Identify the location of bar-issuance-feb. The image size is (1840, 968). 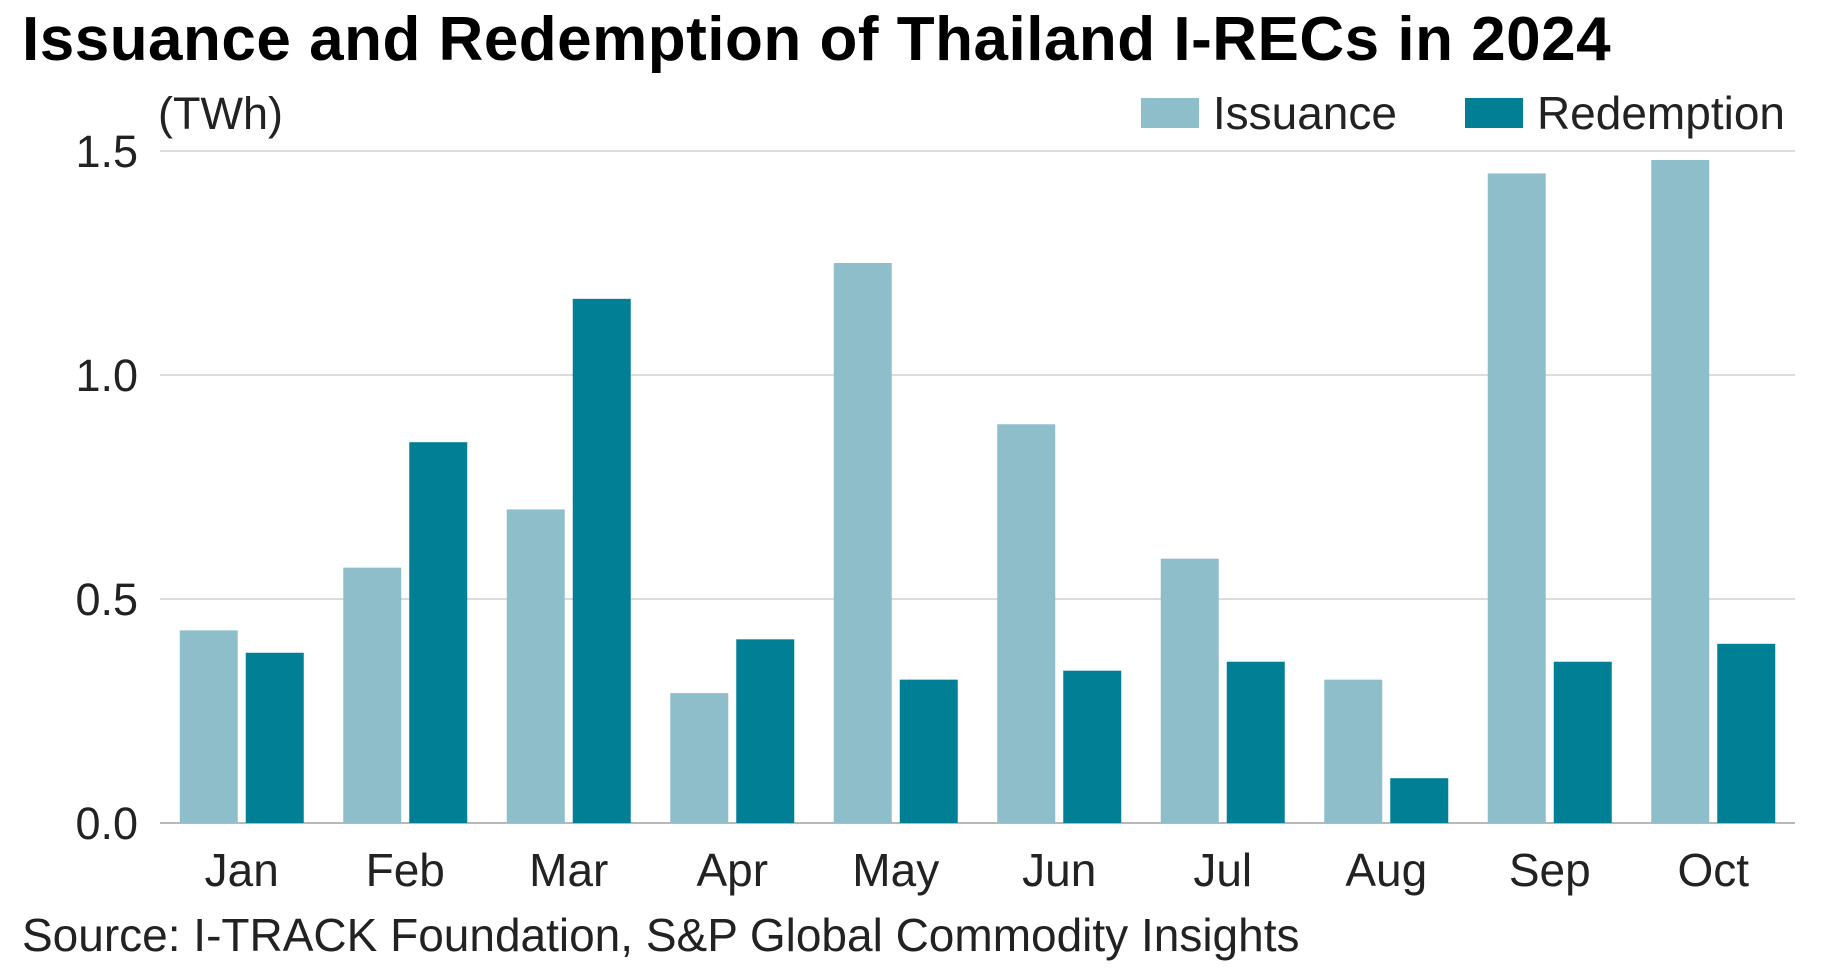
(372, 695).